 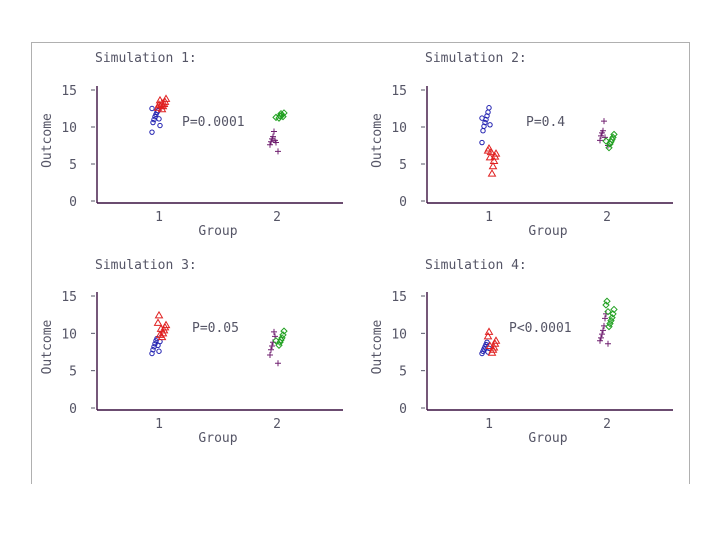 What do you see at coordinates (540, 328) in the screenshot?
I see `p-value-annotation: P<0.0001` at bounding box center [540, 328].